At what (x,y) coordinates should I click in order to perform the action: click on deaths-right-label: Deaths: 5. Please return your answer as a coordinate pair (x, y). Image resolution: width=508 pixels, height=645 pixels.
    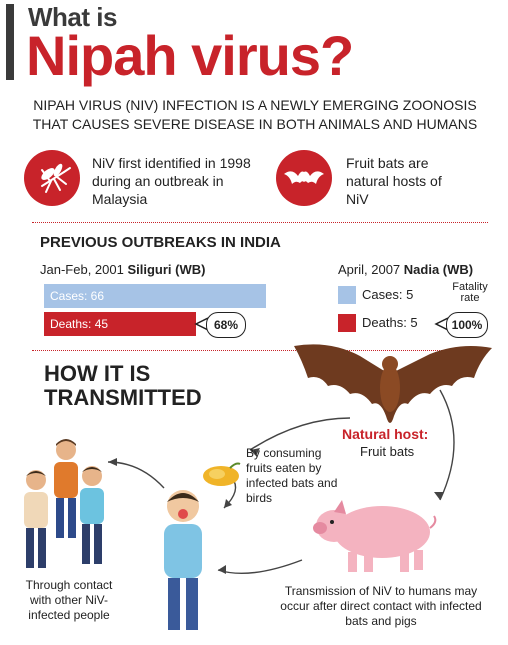
    Looking at the image, I should click on (390, 322).